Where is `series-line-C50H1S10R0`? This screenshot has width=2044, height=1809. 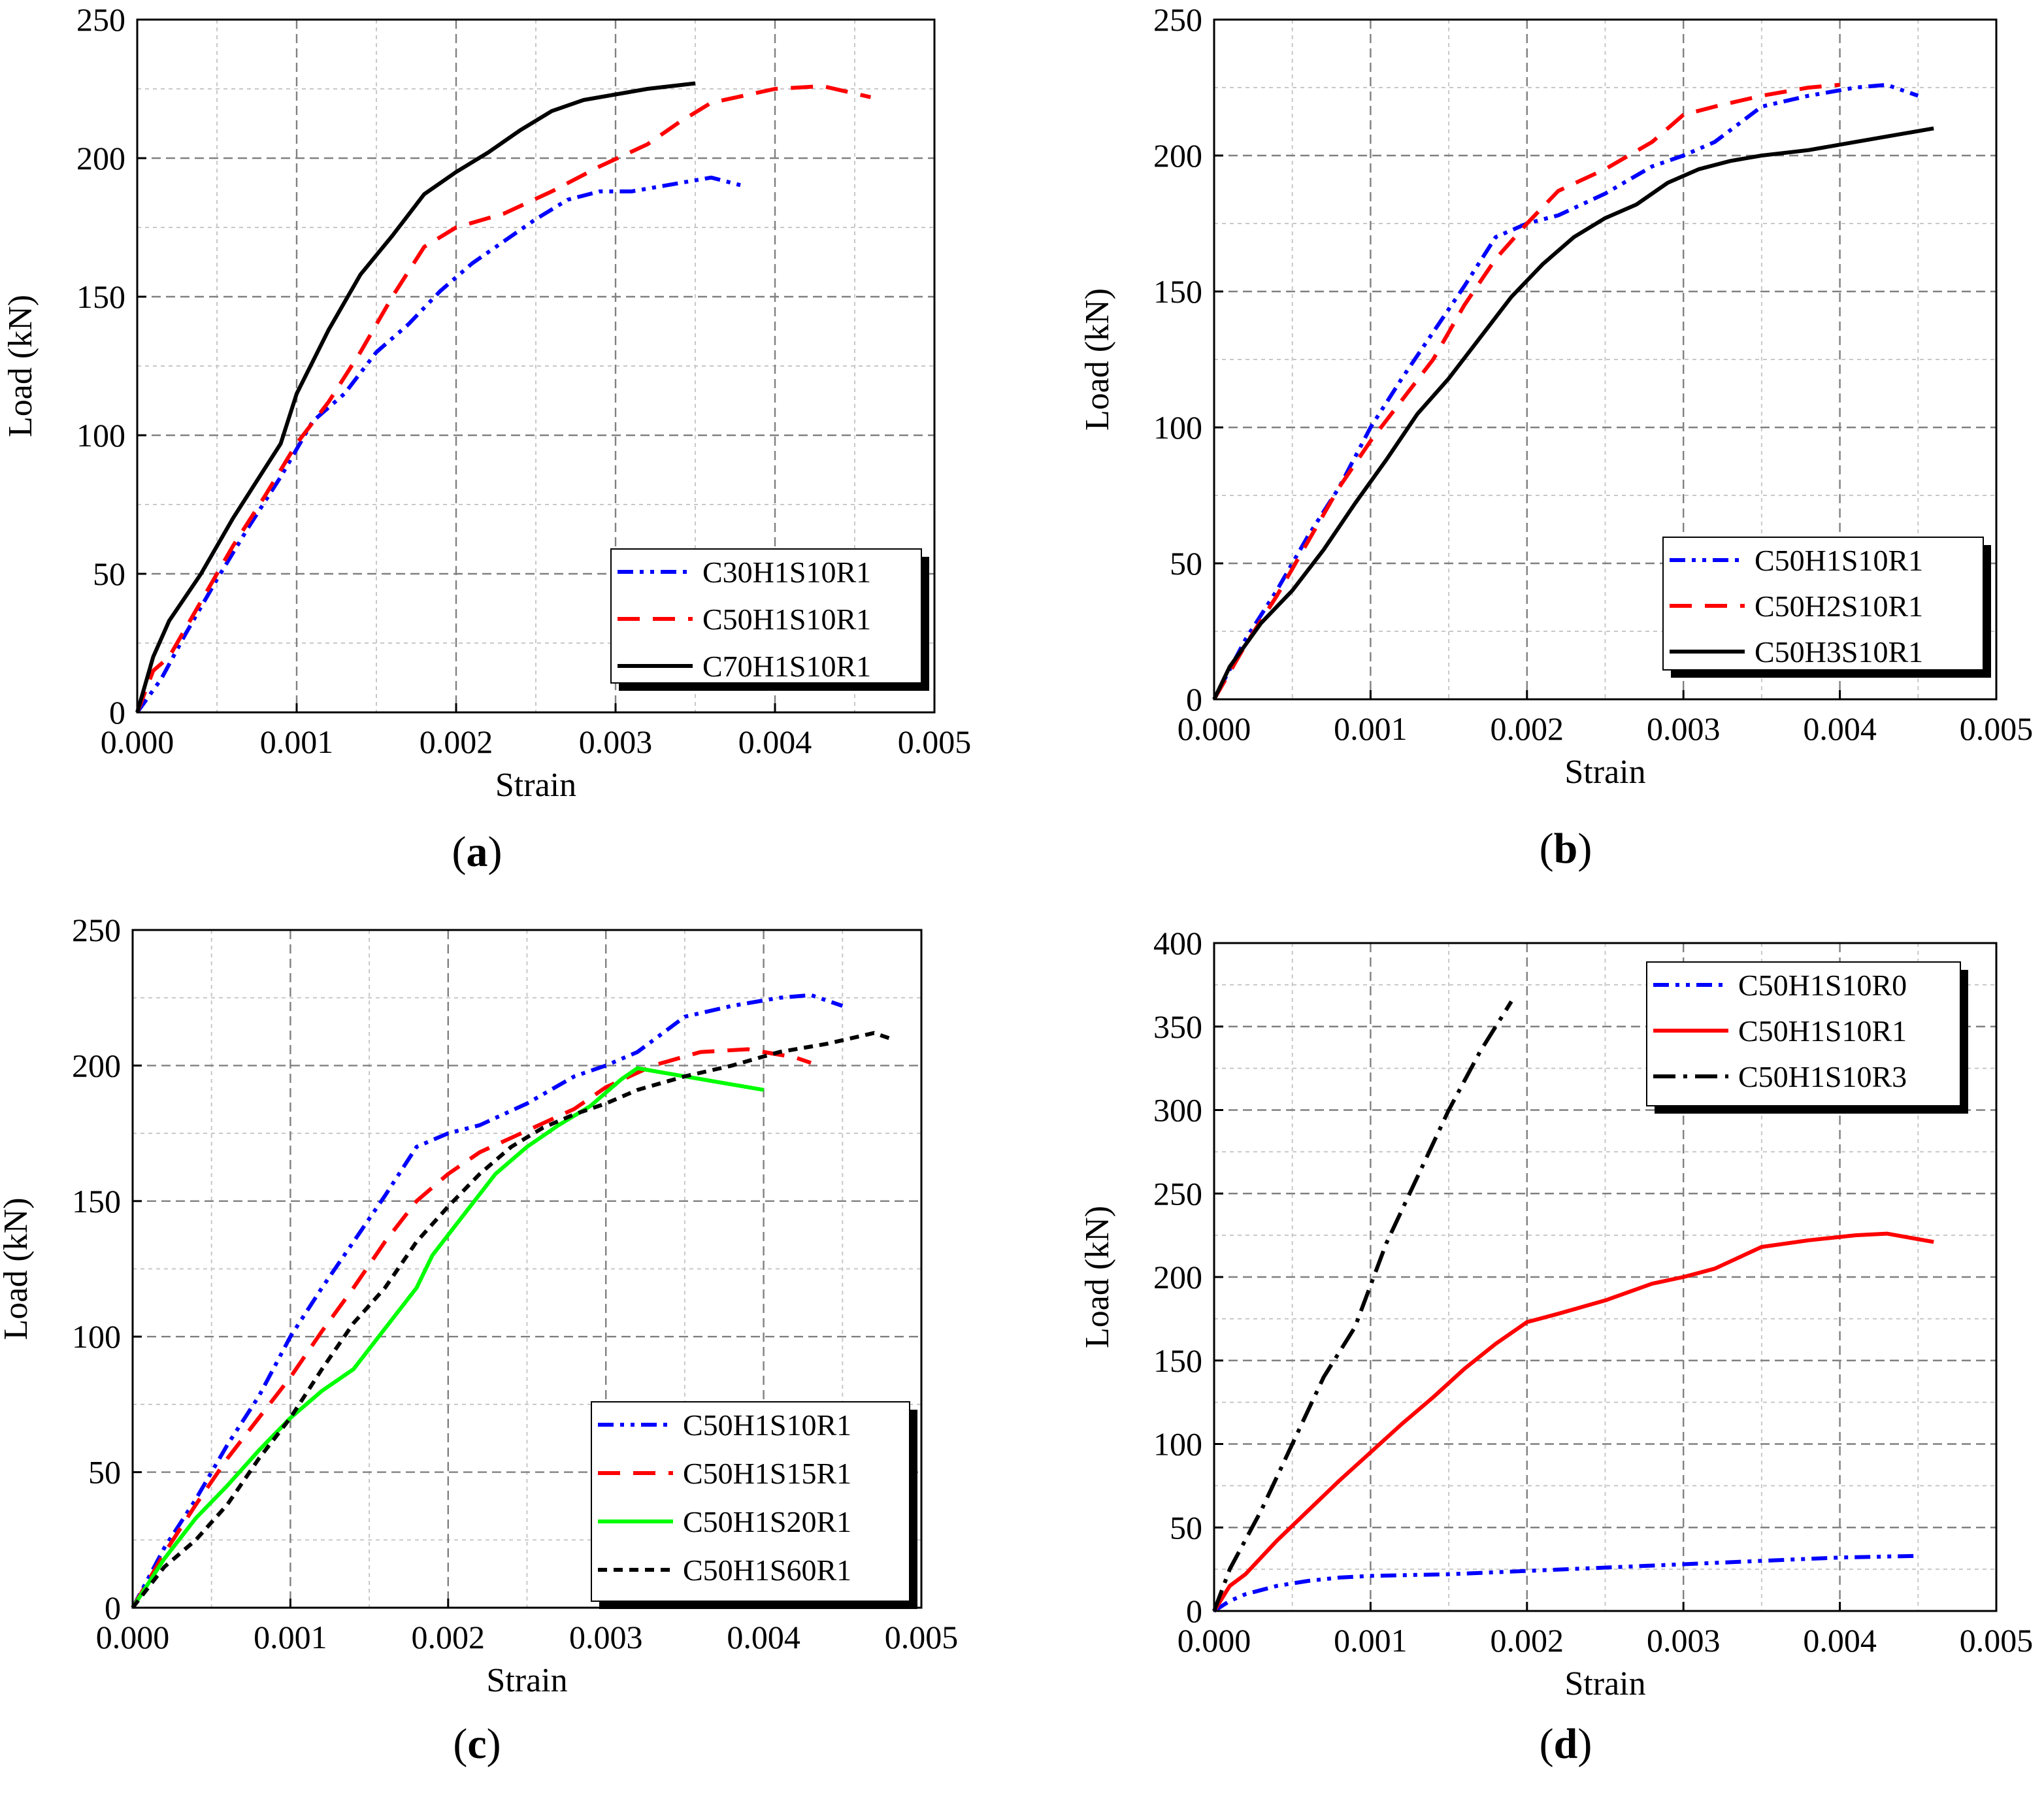 series-line-C50H1S10R0 is located at coordinates (1566, 1583).